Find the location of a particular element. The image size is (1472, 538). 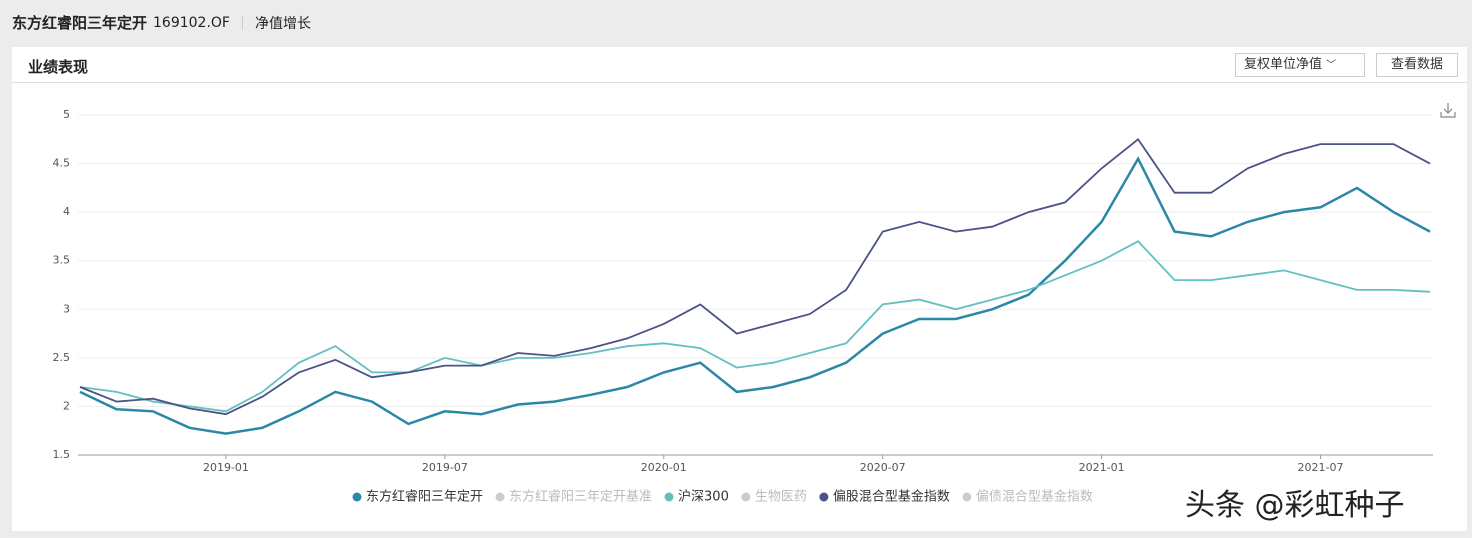

fund-name: 东方红睿阳三年定开 is located at coordinates (80, 23).